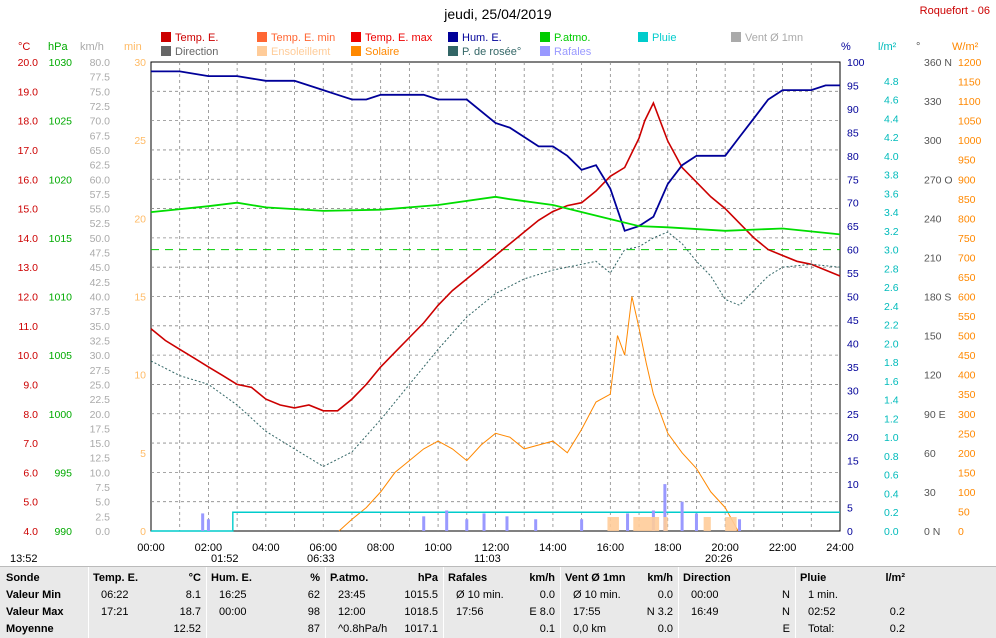 Image resolution: width=996 pixels, height=638 pixels. What do you see at coordinates (100, 239) in the screenshot?
I see `kmh-tick-label: 50.0` at bounding box center [100, 239].